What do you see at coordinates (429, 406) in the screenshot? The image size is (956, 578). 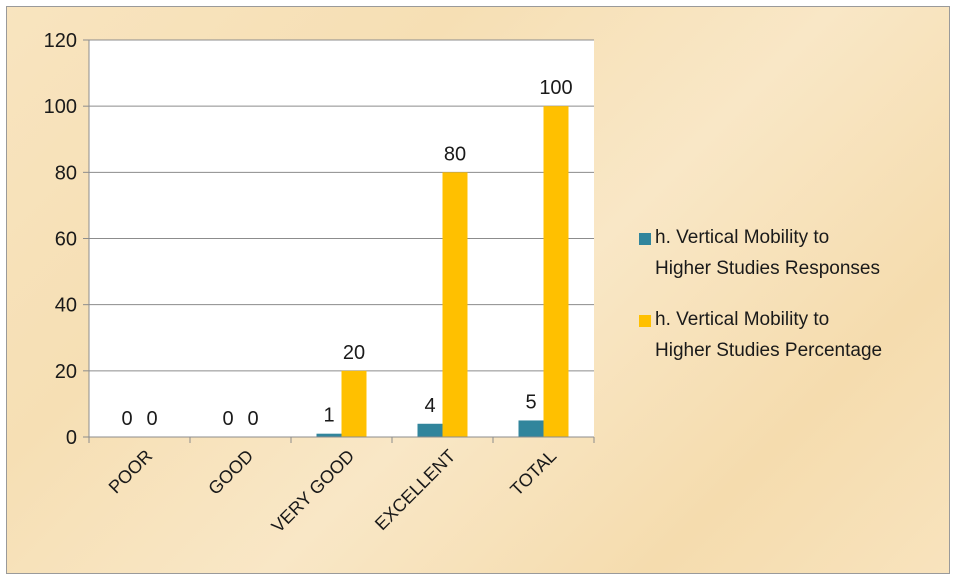 I see `data-label: 4` at bounding box center [429, 406].